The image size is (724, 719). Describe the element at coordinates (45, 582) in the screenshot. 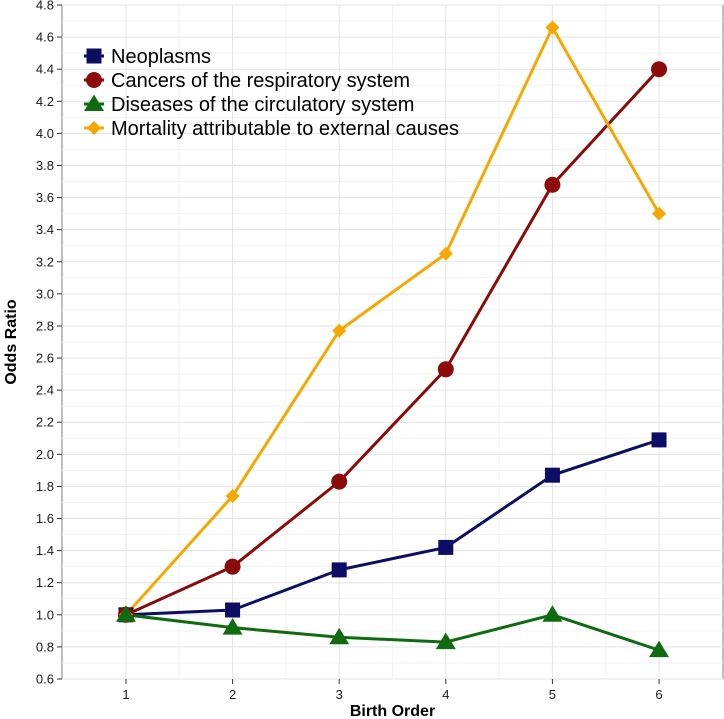

I see `y-tick-label: 1.2` at that location.